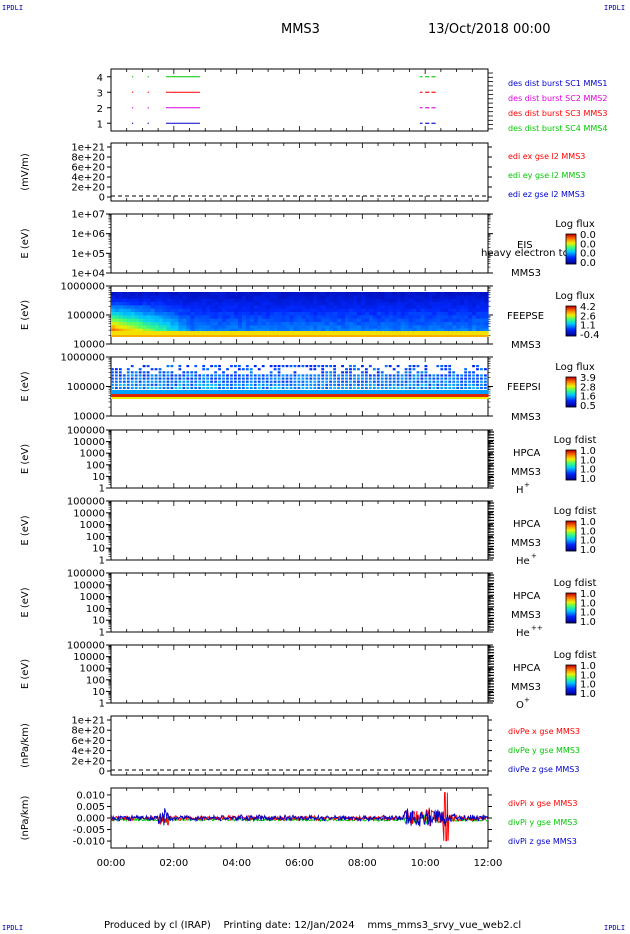 The height and width of the screenshot is (934, 630). I want to click on spacecraft-label: MMS3, so click(526, 417).